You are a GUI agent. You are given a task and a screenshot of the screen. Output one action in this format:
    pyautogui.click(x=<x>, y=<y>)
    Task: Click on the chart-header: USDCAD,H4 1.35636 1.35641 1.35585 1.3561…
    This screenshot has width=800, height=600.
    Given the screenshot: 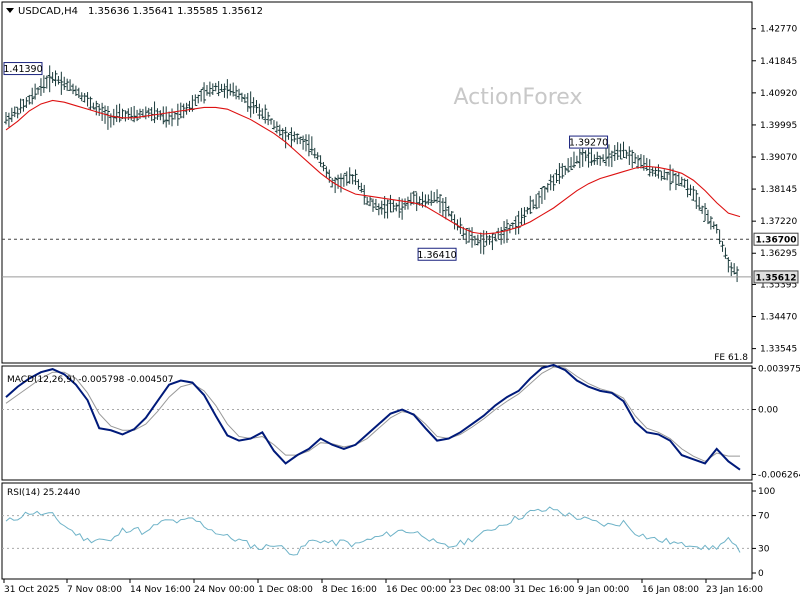 What is the action you would take?
    pyautogui.click(x=134, y=11)
    